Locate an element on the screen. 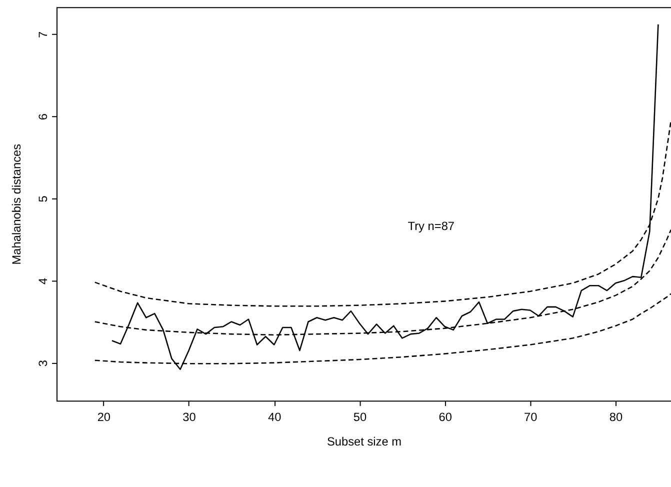 The image size is (671, 487). x-tick-label: 80 is located at coordinates (616, 417).